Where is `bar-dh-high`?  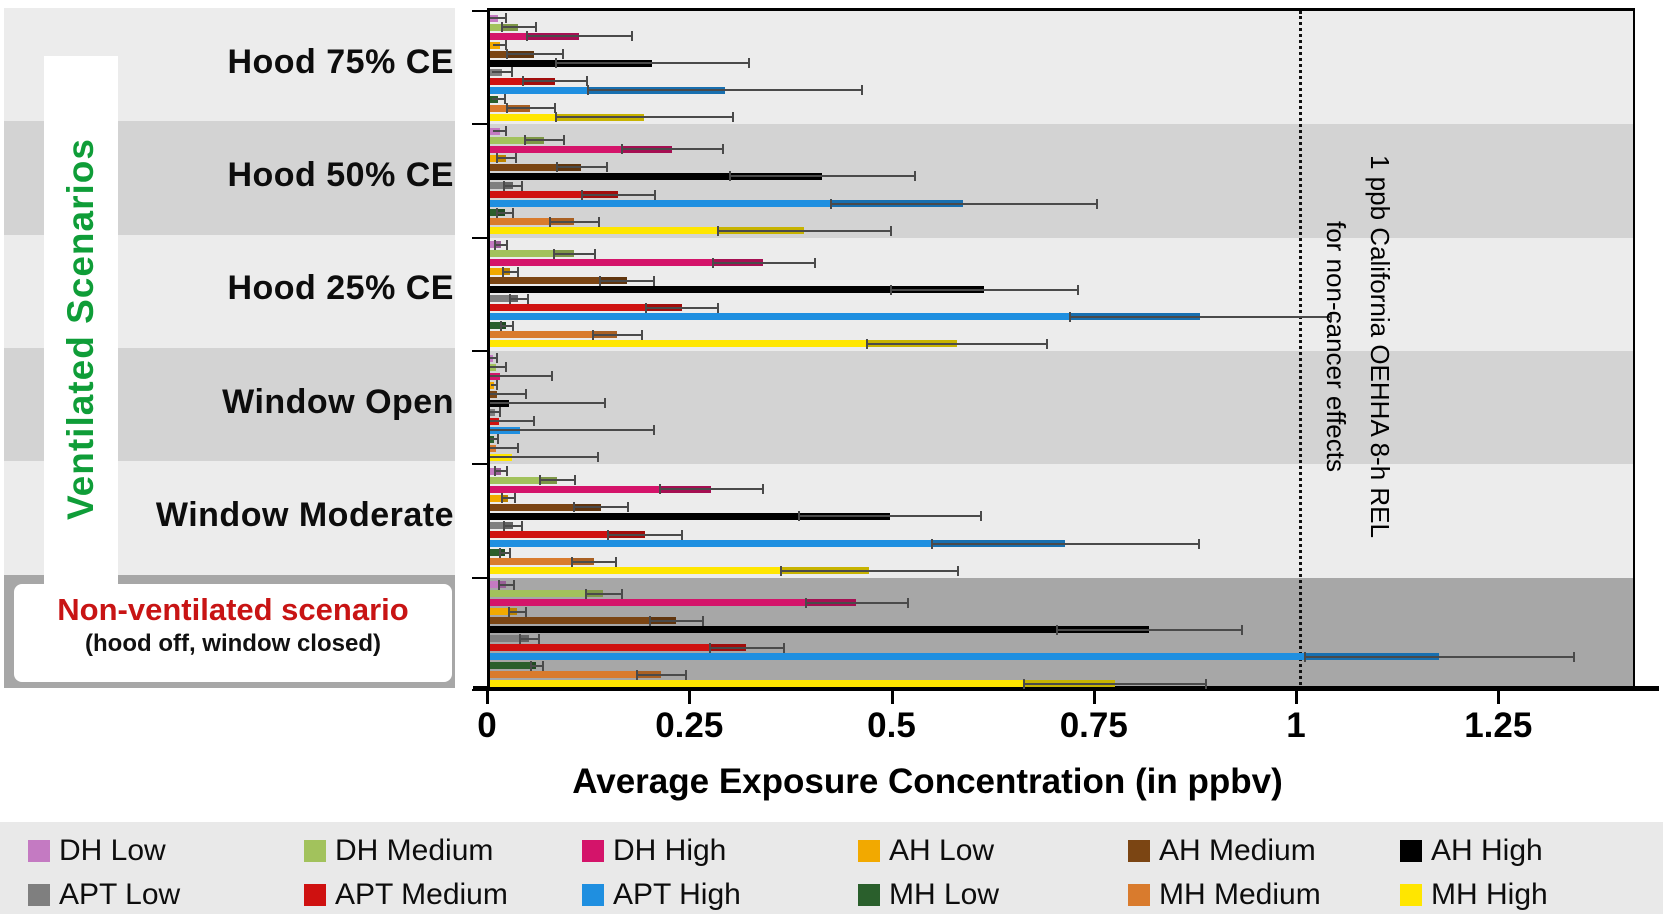 bar-dh-high is located at coordinates (627, 263).